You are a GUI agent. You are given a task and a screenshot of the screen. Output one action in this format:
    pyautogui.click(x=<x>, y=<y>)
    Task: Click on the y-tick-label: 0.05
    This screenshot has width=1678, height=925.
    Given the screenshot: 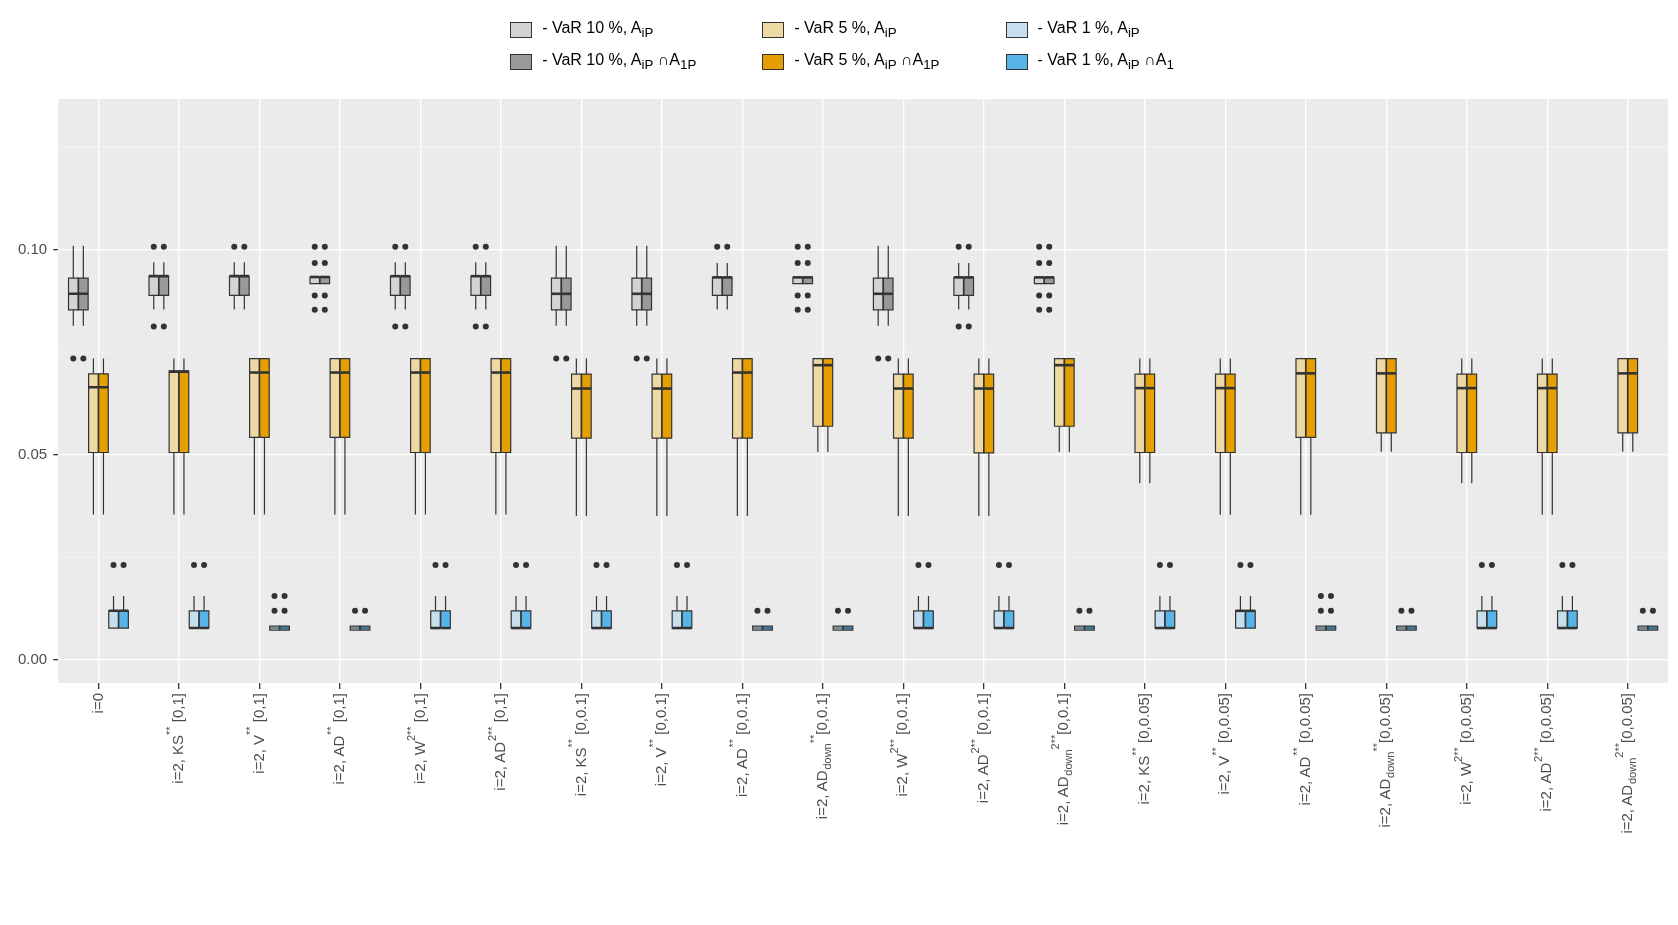 What is the action you would take?
    pyautogui.click(x=32, y=453)
    